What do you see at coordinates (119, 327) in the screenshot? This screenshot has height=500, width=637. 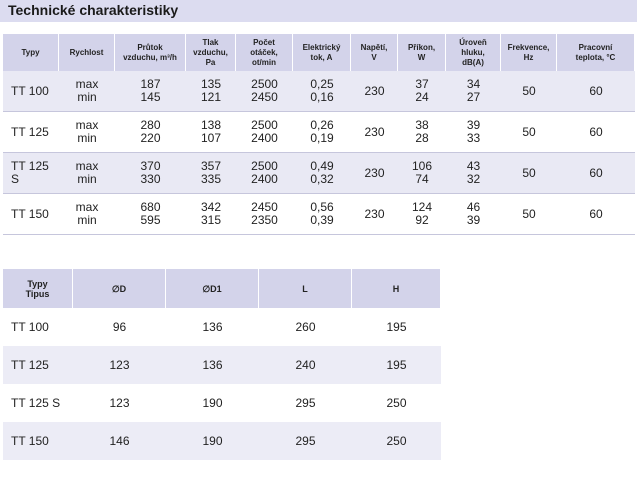 I see `d-cell: 96` at bounding box center [119, 327].